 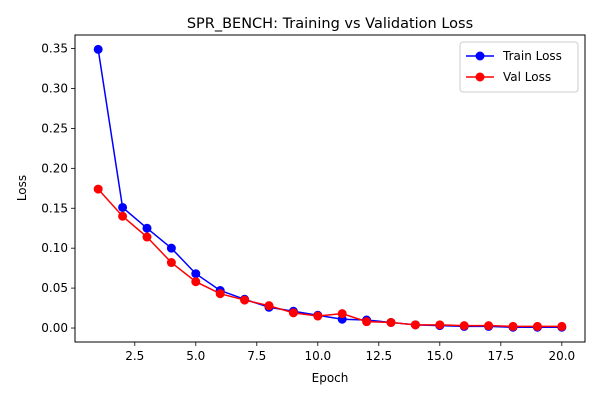 I want to click on x-tick-label: 2.5, so click(x=134, y=356).